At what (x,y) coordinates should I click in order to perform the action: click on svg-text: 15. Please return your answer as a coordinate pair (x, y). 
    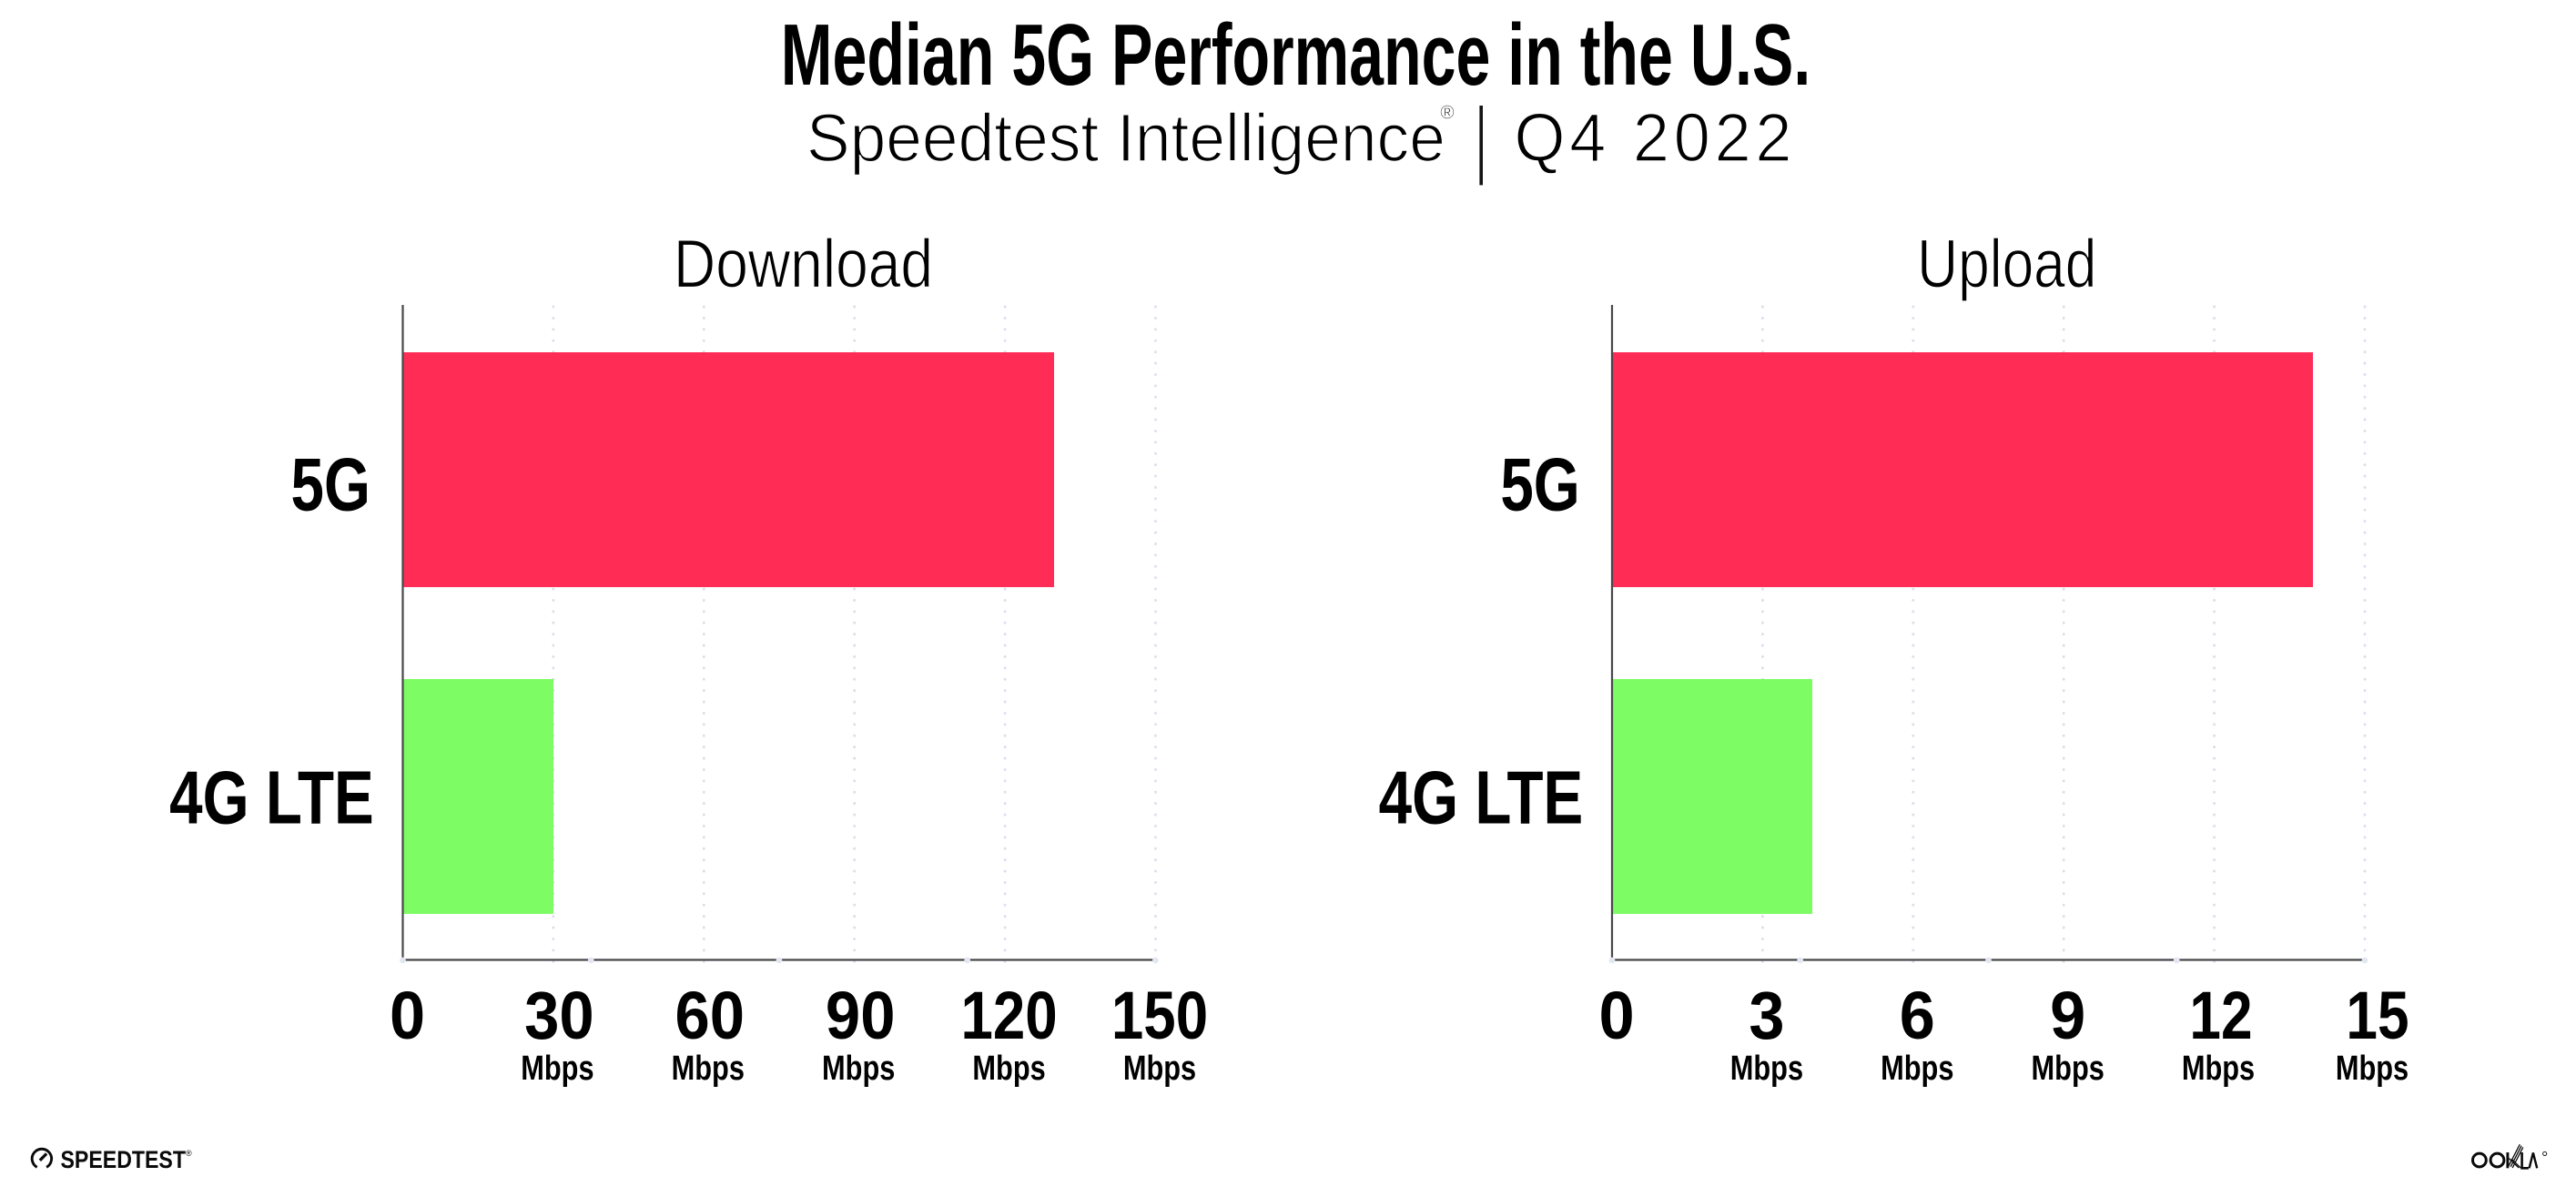
    Looking at the image, I should click on (2377, 1016).